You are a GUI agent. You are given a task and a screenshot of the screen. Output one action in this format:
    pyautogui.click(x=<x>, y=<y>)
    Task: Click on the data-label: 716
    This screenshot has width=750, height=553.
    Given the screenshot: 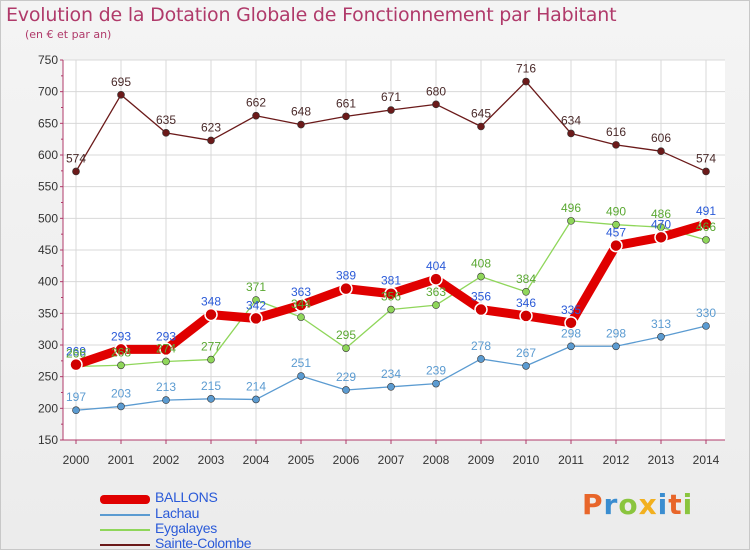 What is the action you would take?
    pyautogui.click(x=526, y=69)
    